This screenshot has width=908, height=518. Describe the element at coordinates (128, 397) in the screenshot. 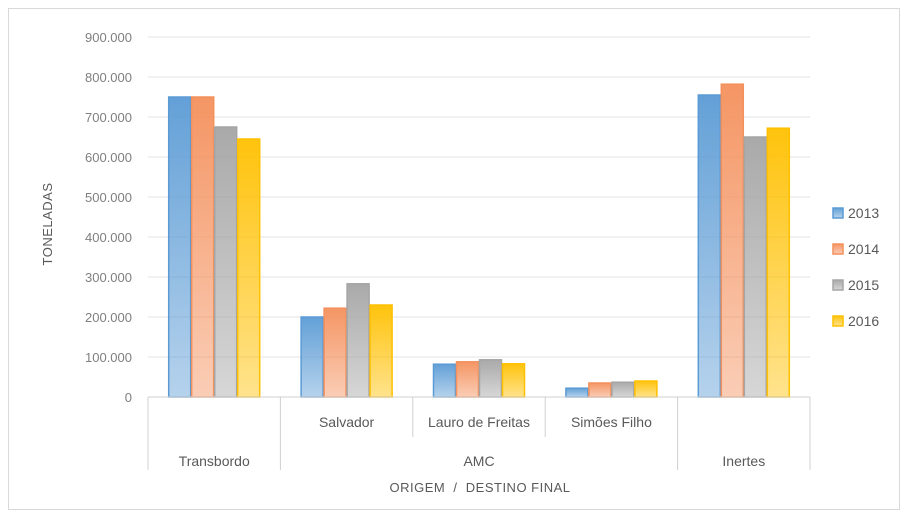

I see `y-tick-label: 0` at that location.